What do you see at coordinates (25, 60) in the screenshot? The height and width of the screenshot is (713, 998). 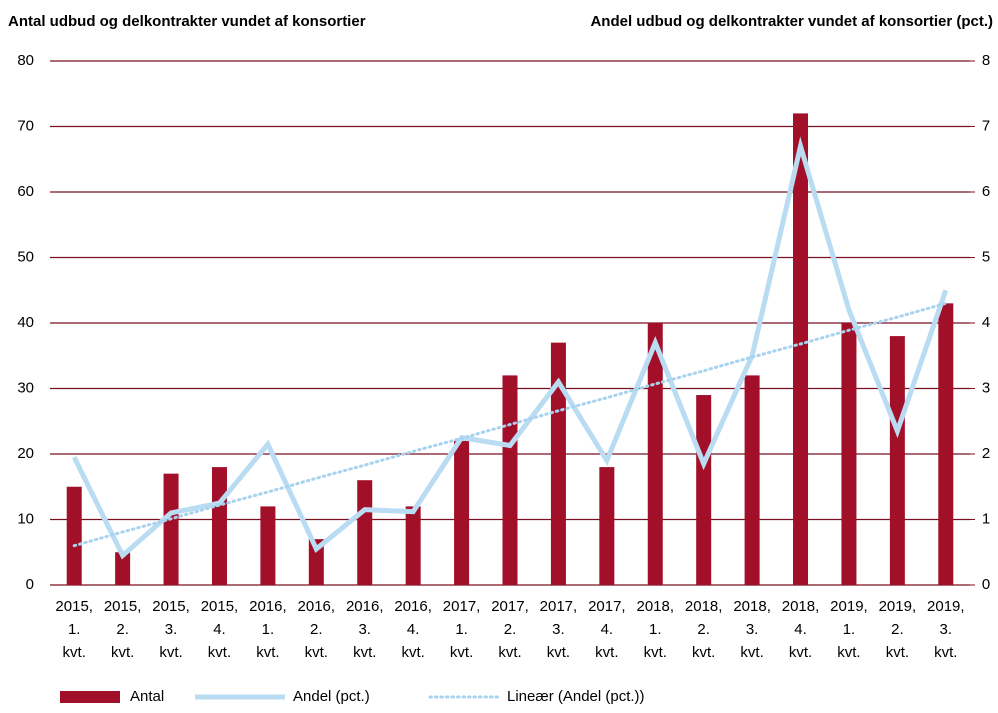 I see `y-tick-label: 80` at bounding box center [25, 60].